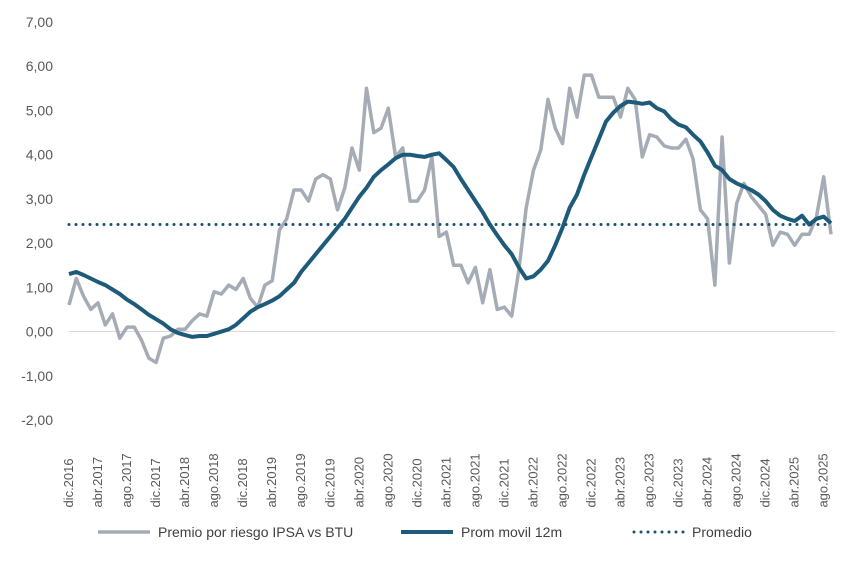 The width and height of the screenshot is (856, 562). What do you see at coordinates (39, 243) in the screenshot?
I see `y-tick-label: 2,00` at bounding box center [39, 243].